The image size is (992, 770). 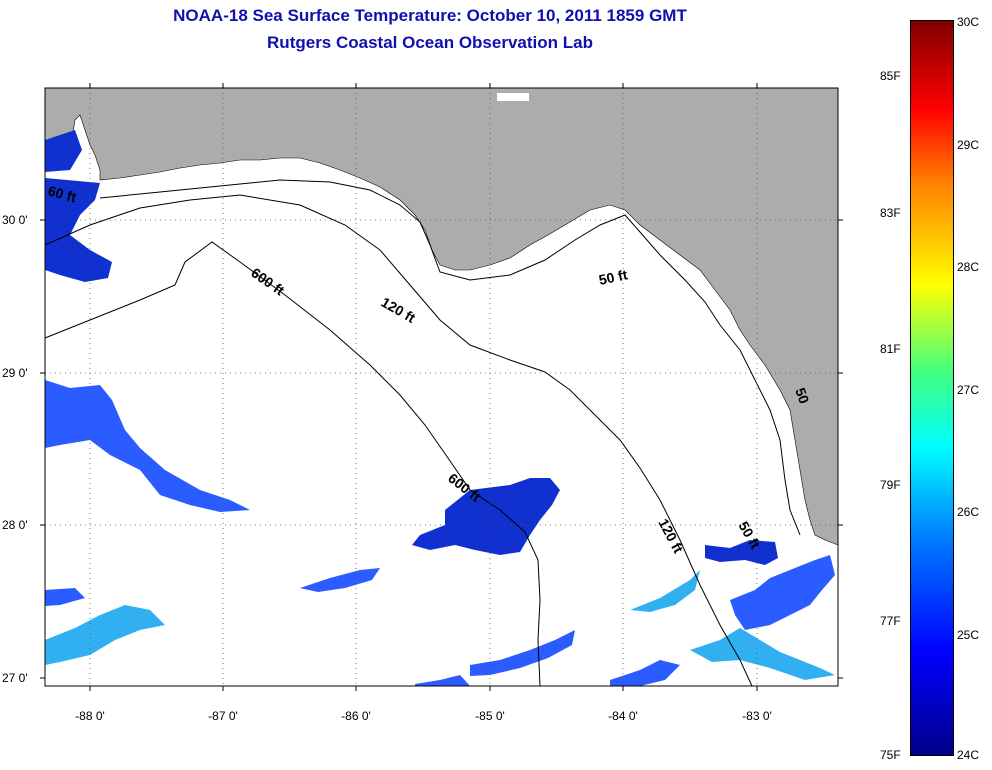 I want to click on colorbar-label-26c: 26C, so click(x=968, y=512).